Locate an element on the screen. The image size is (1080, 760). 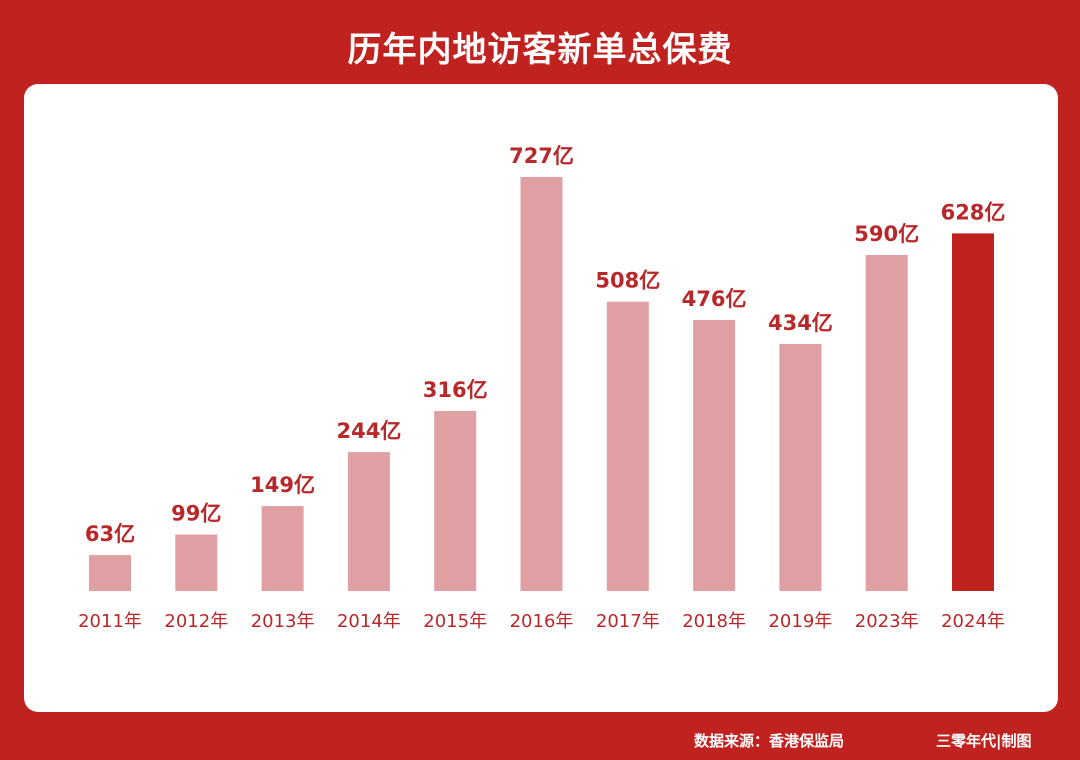
bar-2023年 is located at coordinates (886, 423).